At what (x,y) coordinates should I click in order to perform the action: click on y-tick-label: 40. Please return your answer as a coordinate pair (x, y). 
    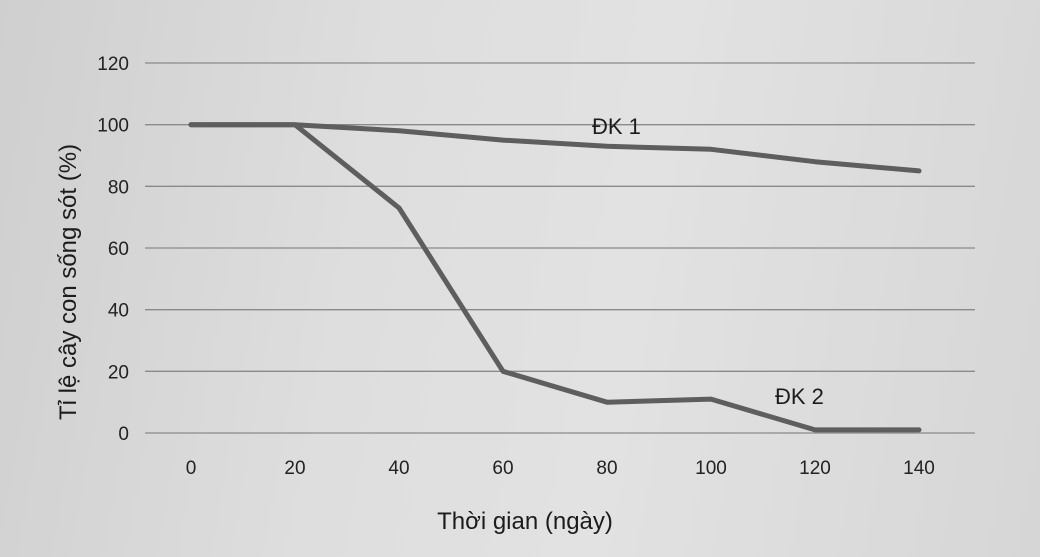
    Looking at the image, I should click on (118, 311).